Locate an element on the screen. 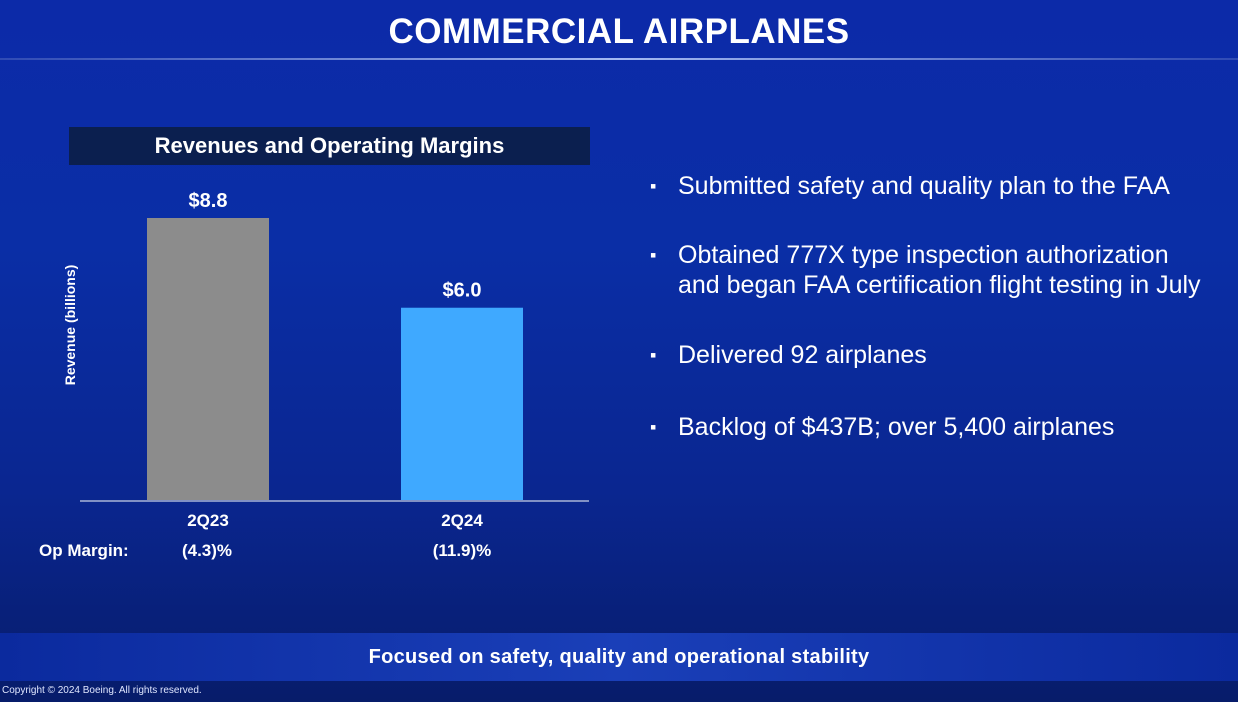 The image size is (1238, 702). bullet-item: ▪ Delivered 92 airplanes is located at coordinates (944, 355).